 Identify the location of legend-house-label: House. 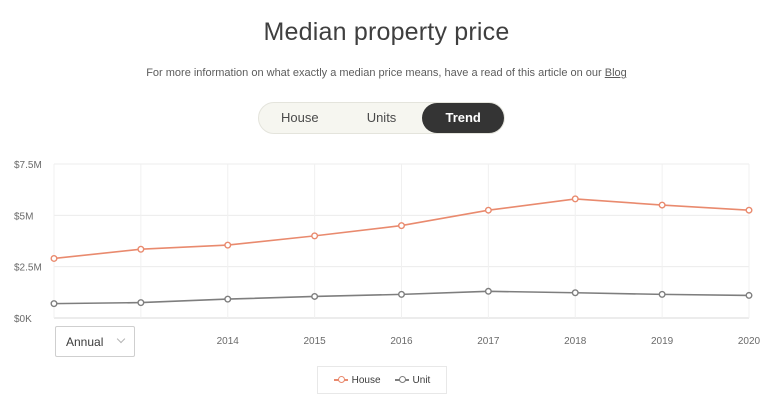
(366, 380).